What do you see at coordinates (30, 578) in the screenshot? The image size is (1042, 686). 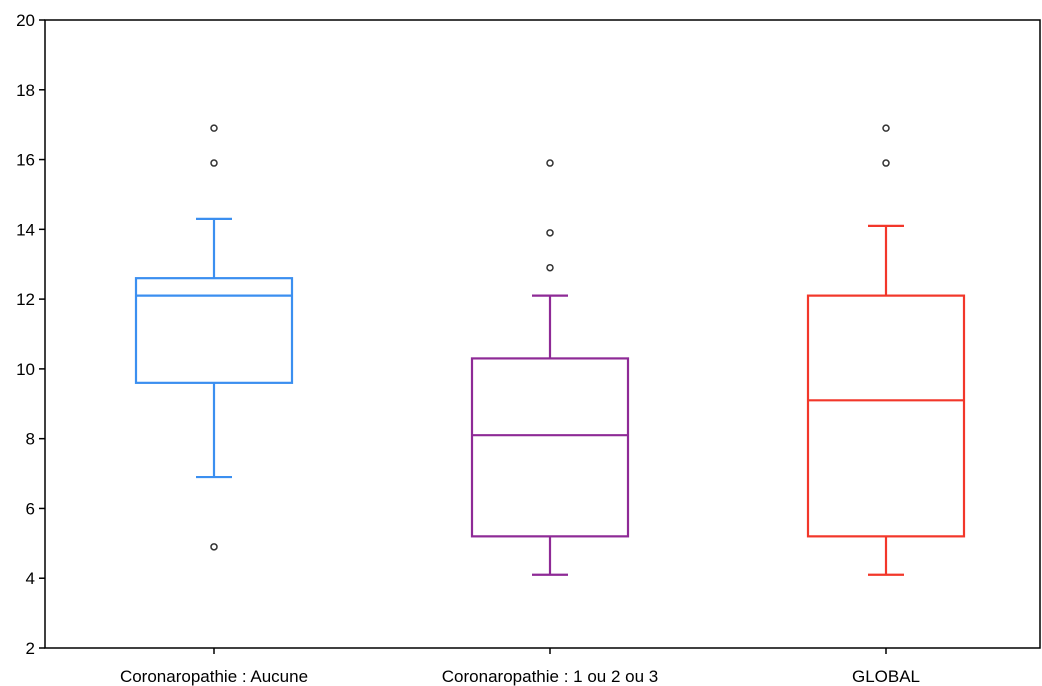 I see `y-tick-label: 4` at bounding box center [30, 578].